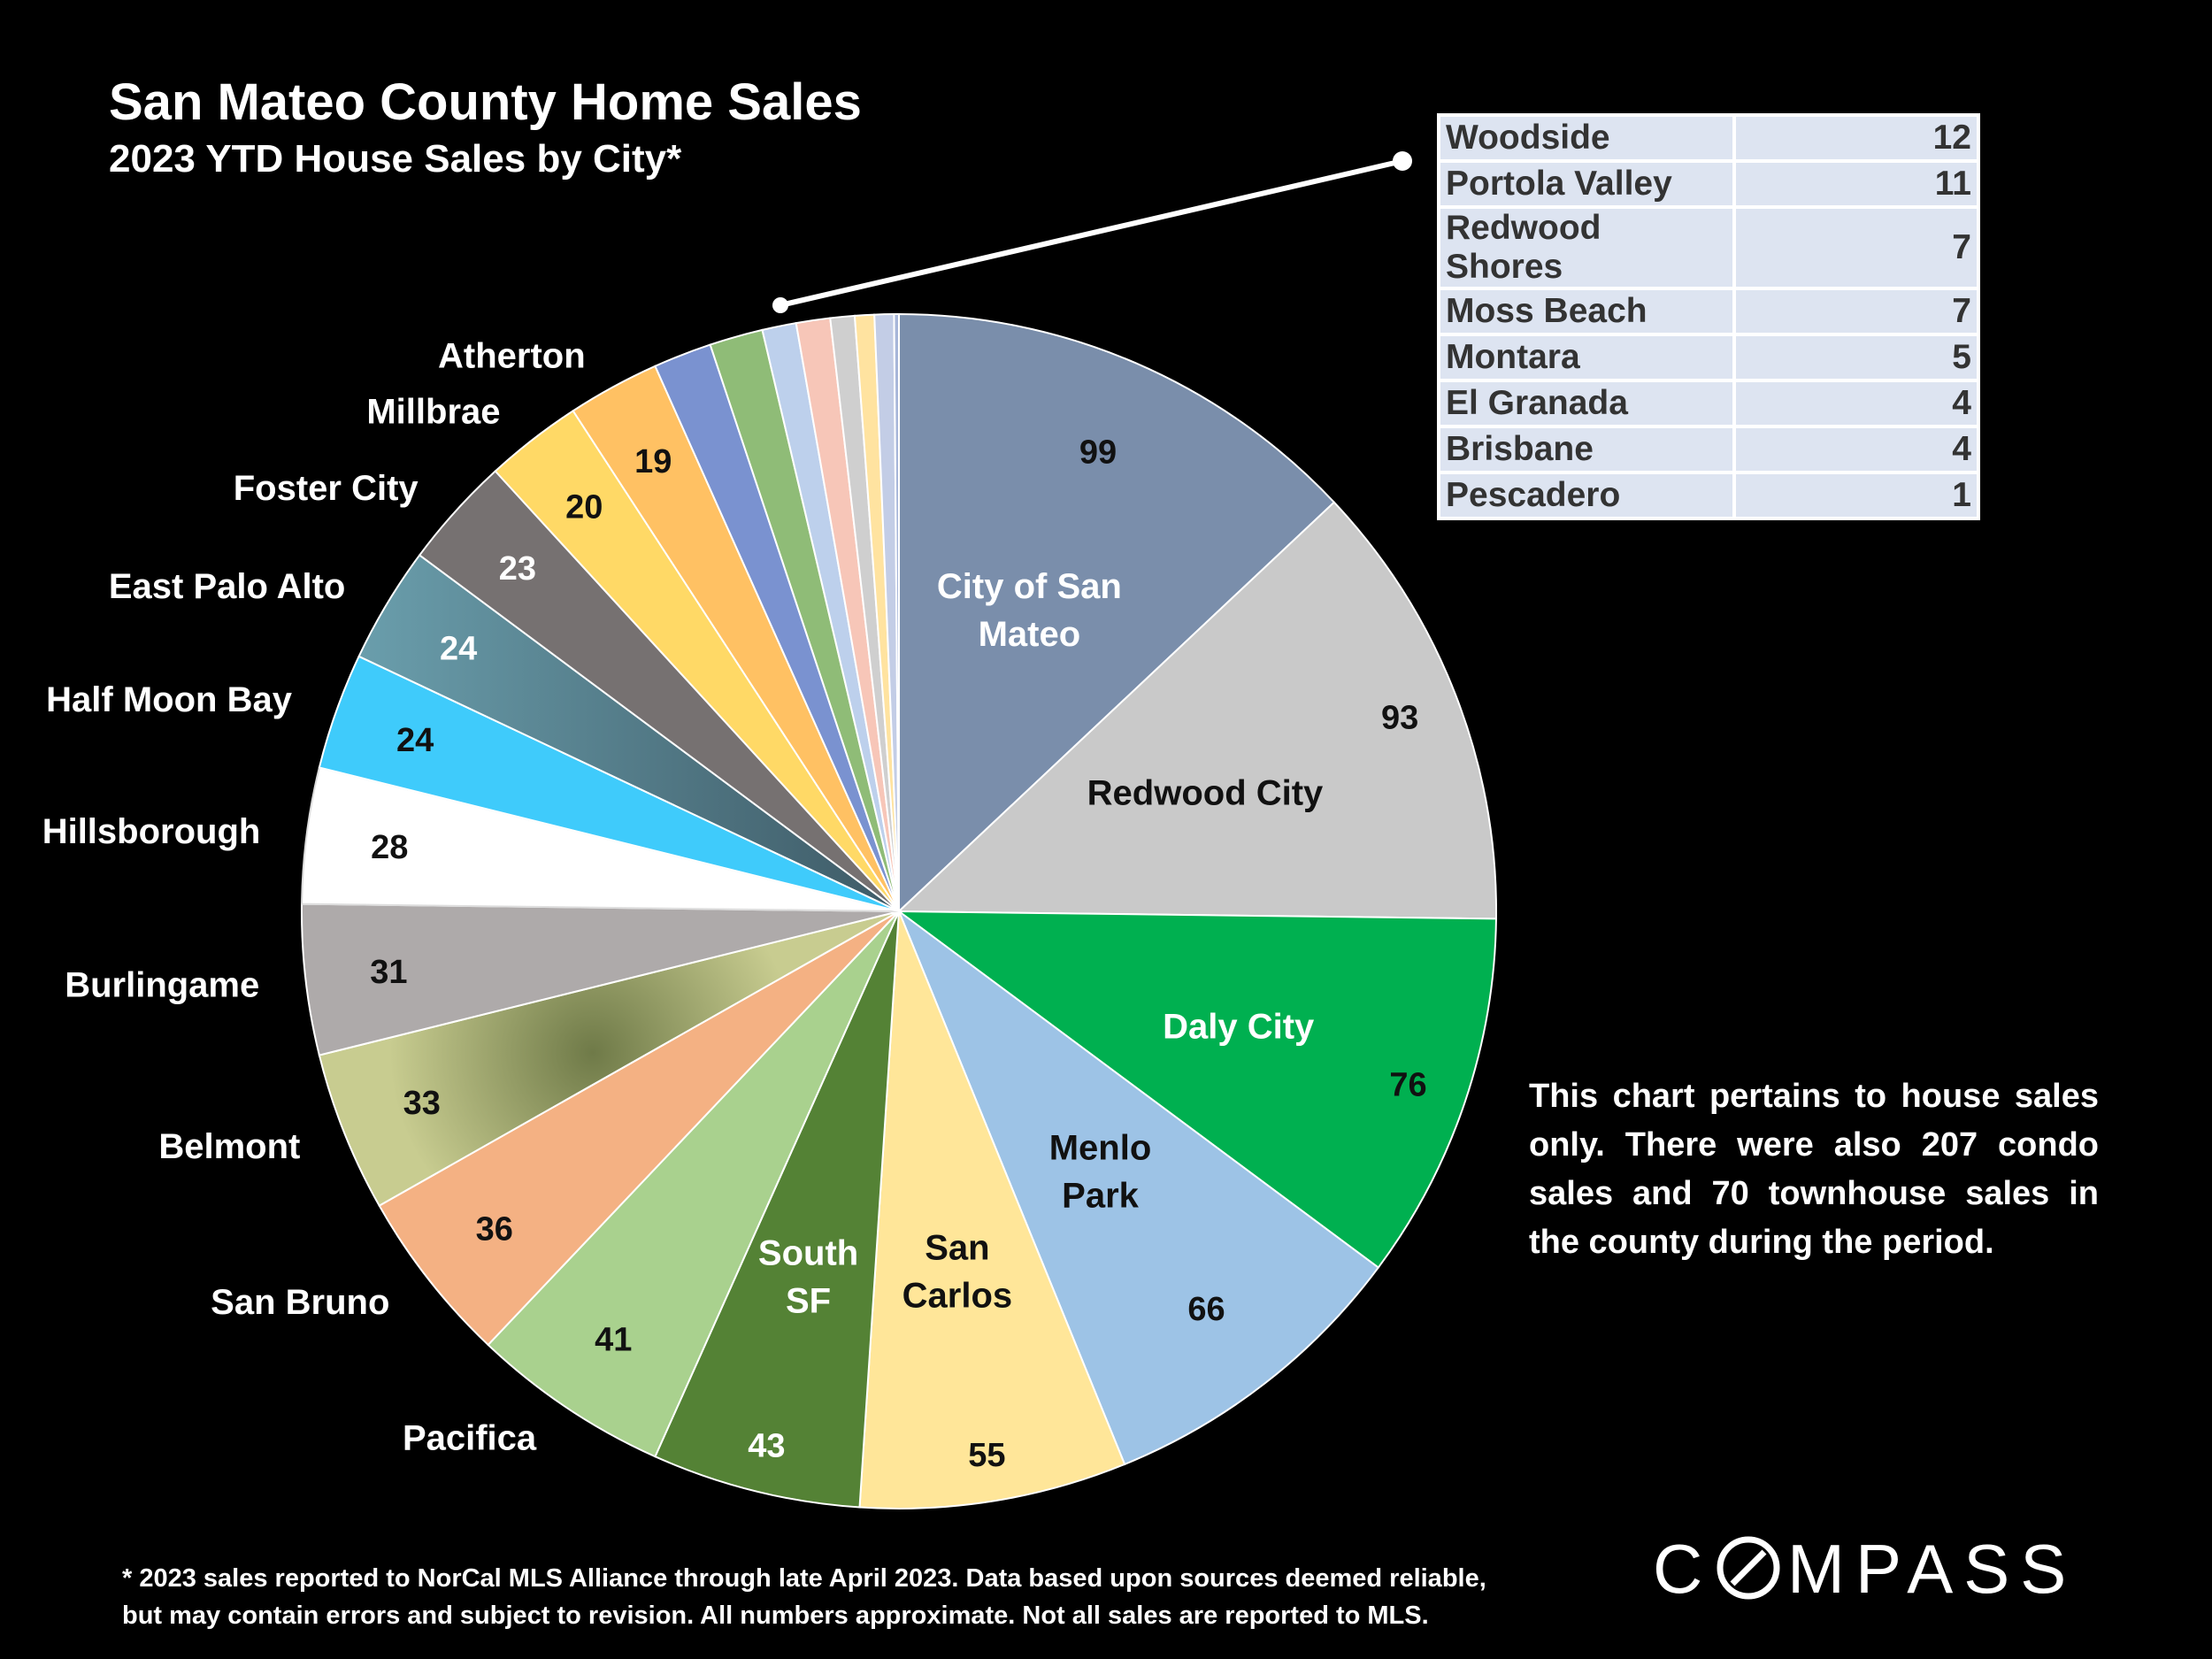 This screenshot has width=2212, height=1659. Describe the element at coordinates (327, 489) in the screenshot. I see `name-label-foster-city: Foster City` at that location.